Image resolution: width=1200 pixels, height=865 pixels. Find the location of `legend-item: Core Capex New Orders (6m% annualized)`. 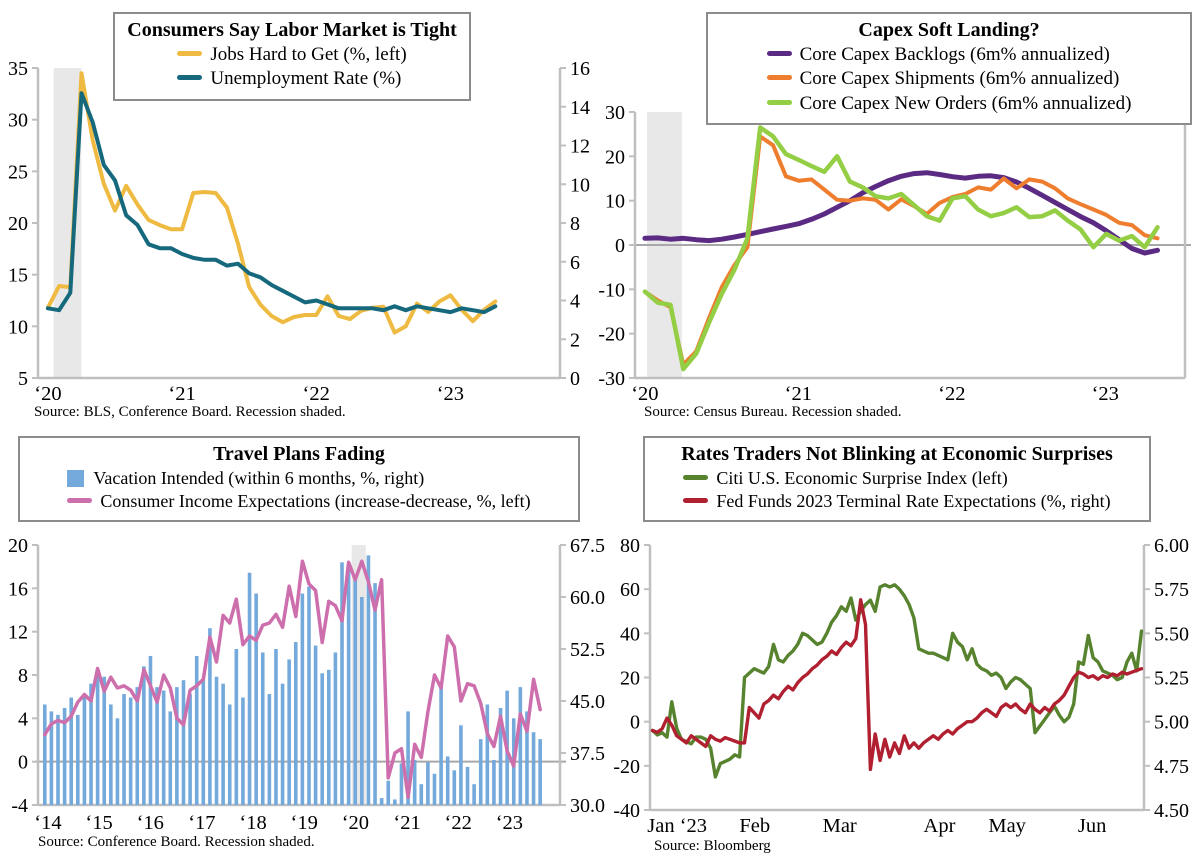

legend-item: Core Capex New Orders (6m% annualized) is located at coordinates (948, 104).